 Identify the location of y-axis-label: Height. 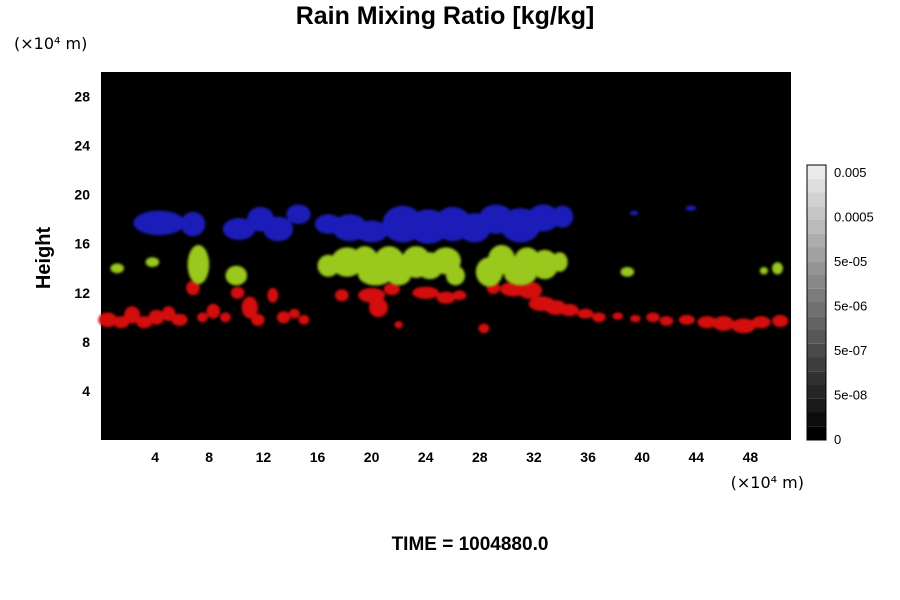
(44, 258).